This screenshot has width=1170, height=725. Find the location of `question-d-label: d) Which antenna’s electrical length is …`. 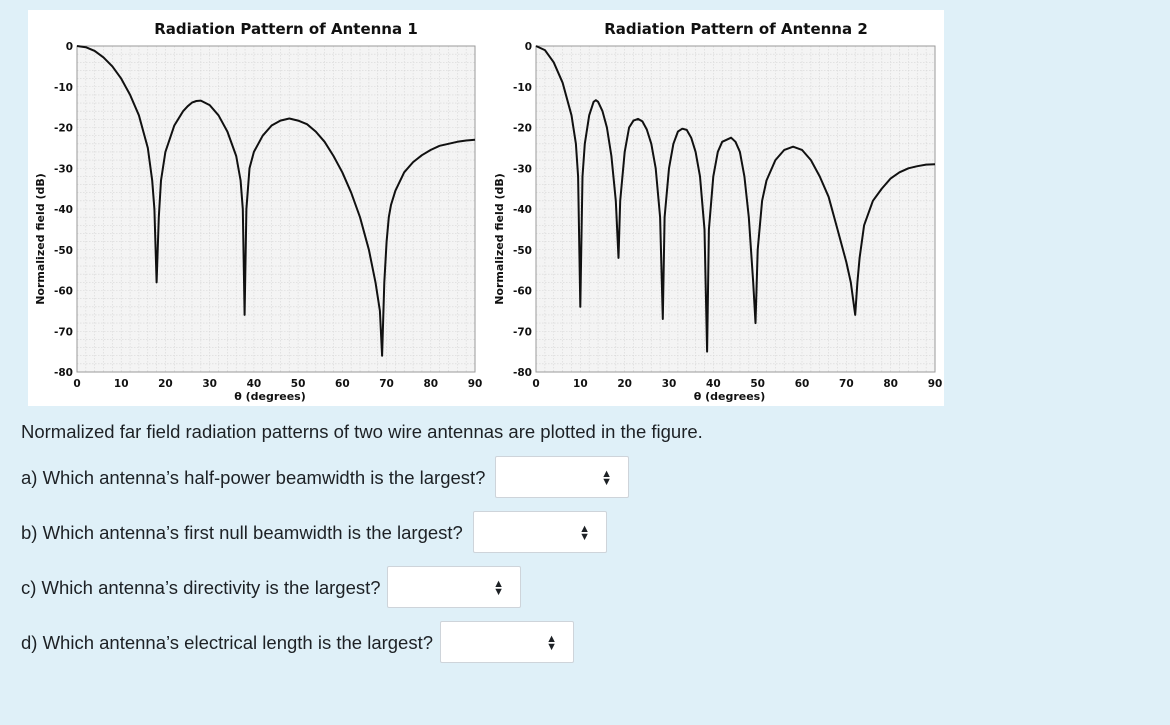

question-d-label: d) Which antenna’s electrical length is … is located at coordinates (227, 642).